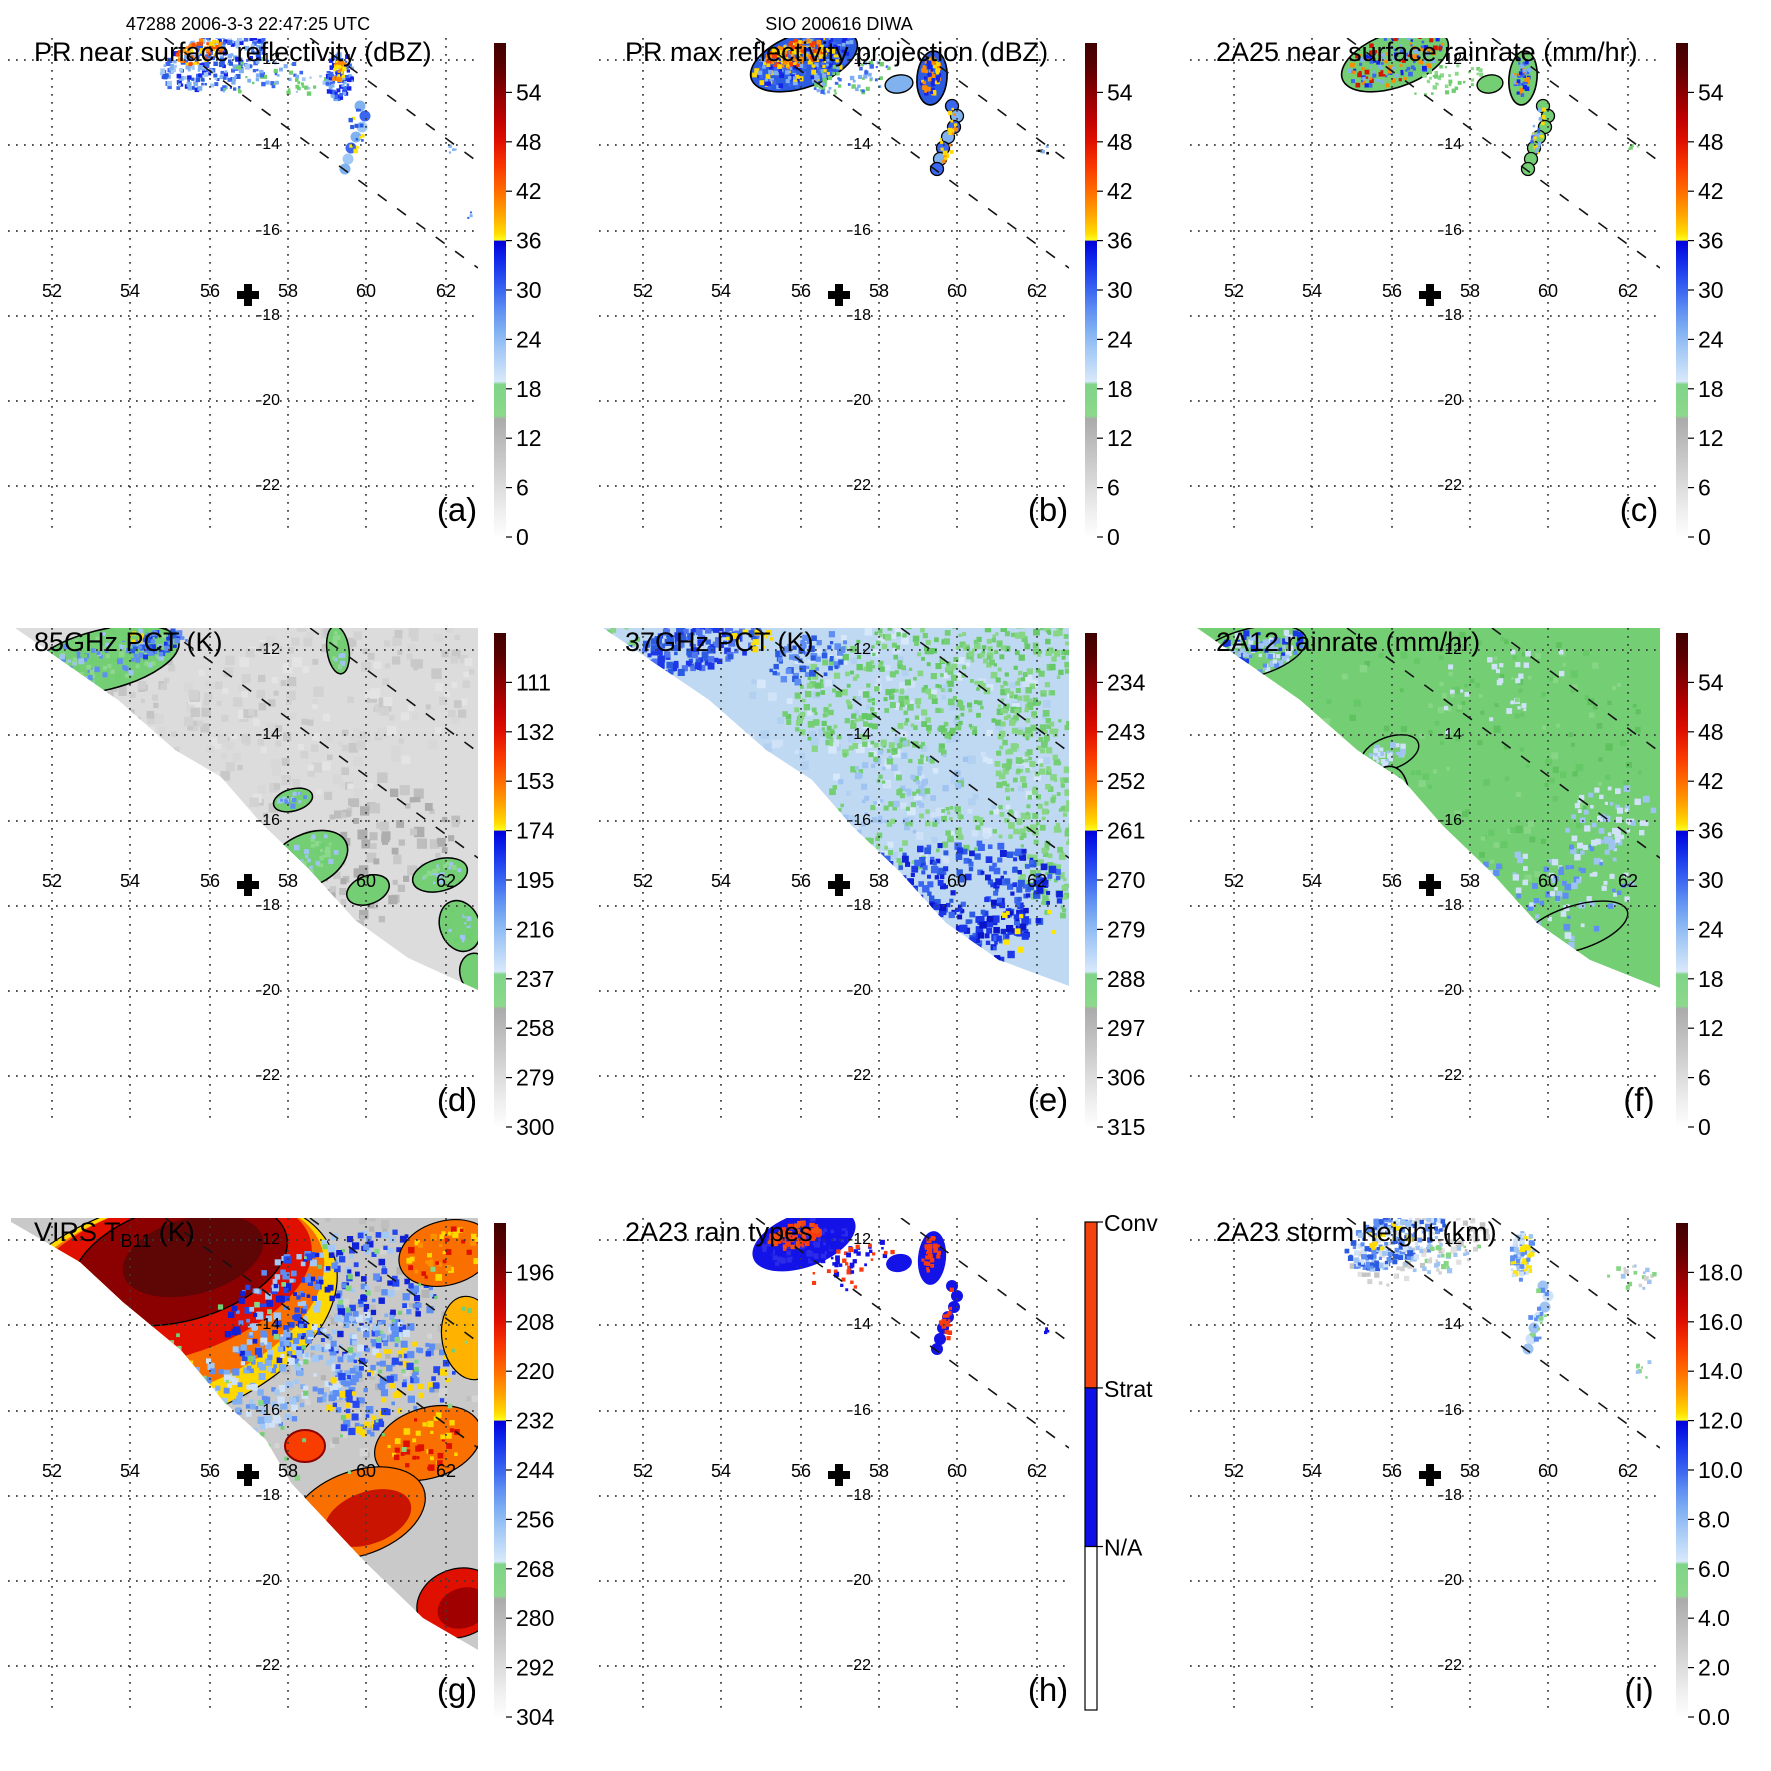 This screenshot has height=1771, width=1771. I want to click on map-chain-dot, so click(1528, 169).